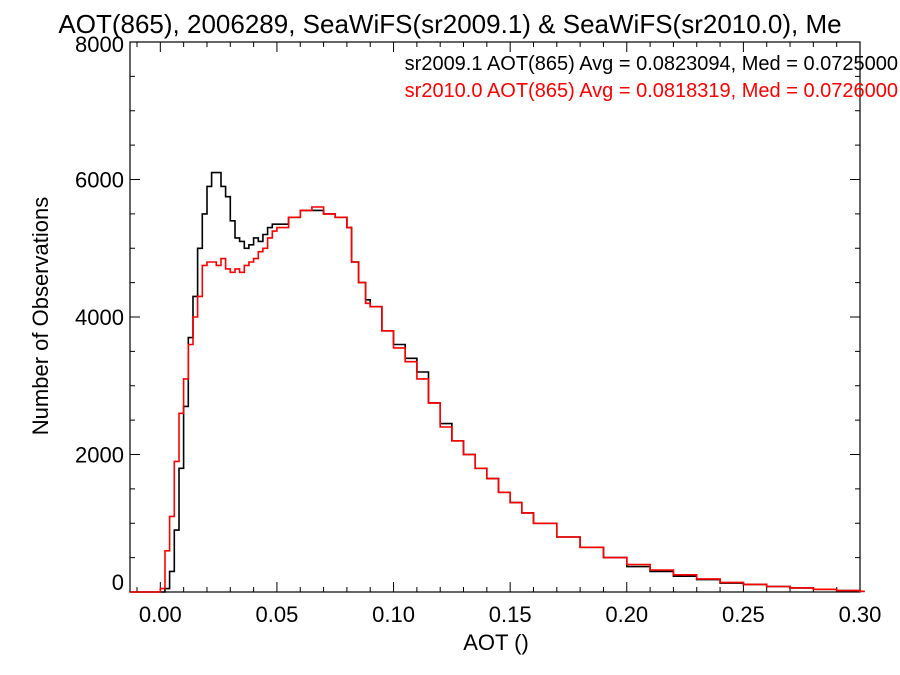  I want to click on y-tick-label: 6000, so click(99, 180).